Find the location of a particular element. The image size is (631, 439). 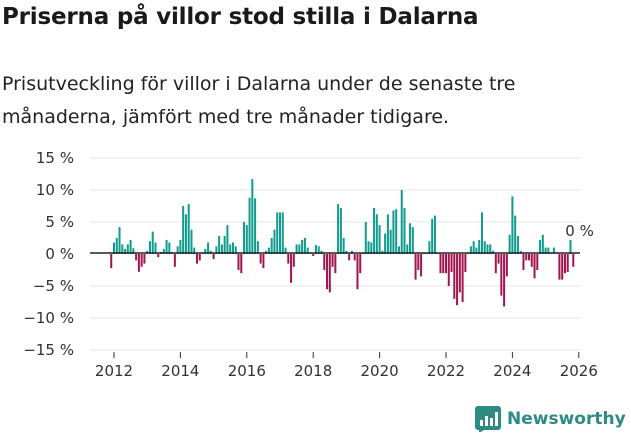

x-tick-label: 2026 is located at coordinates (579, 371).